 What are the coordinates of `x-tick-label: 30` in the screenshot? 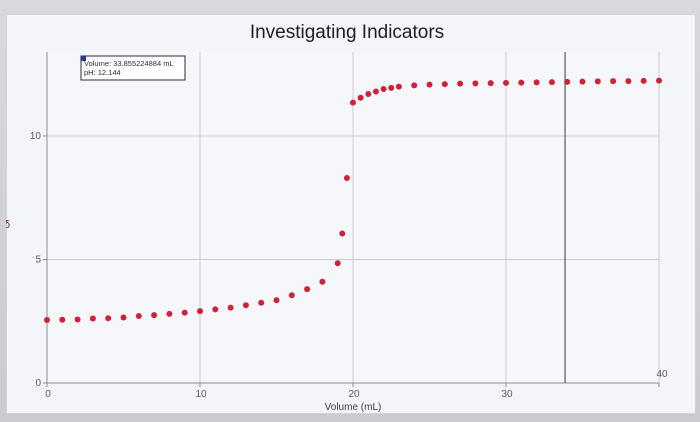 It's located at (507, 394).